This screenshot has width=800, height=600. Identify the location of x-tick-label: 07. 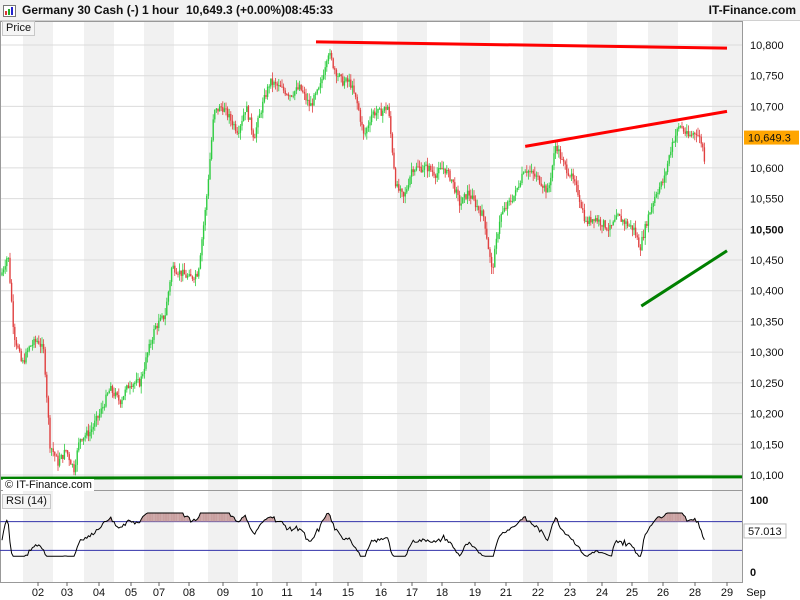
(159, 593).